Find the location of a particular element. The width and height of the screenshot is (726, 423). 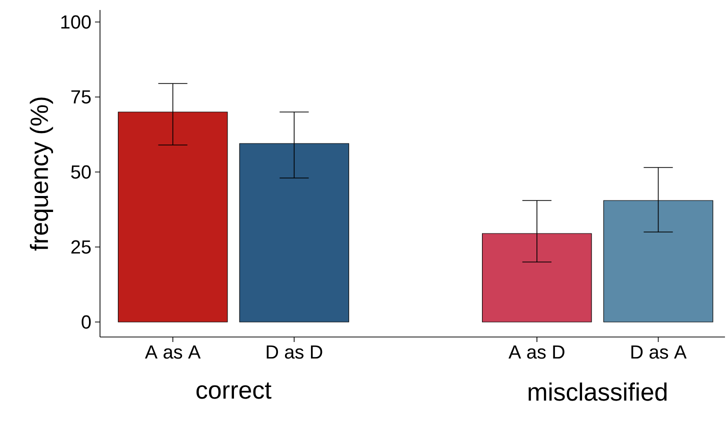

text: misclassified is located at coordinates (597, 391).